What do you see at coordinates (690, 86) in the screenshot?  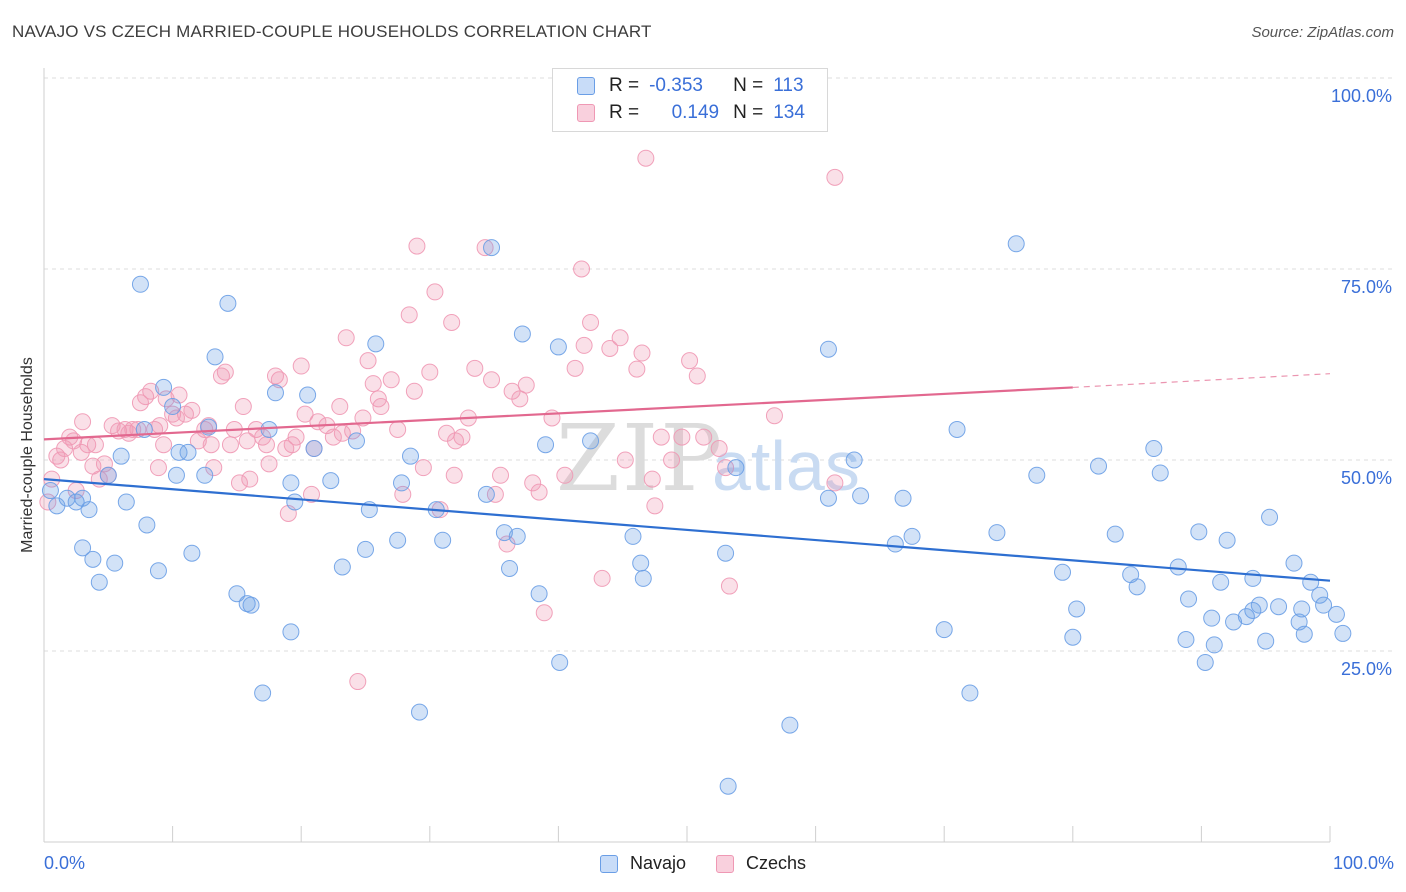 I see `legend-row-navajo: R = -0.353 N = 113` at bounding box center [690, 86].